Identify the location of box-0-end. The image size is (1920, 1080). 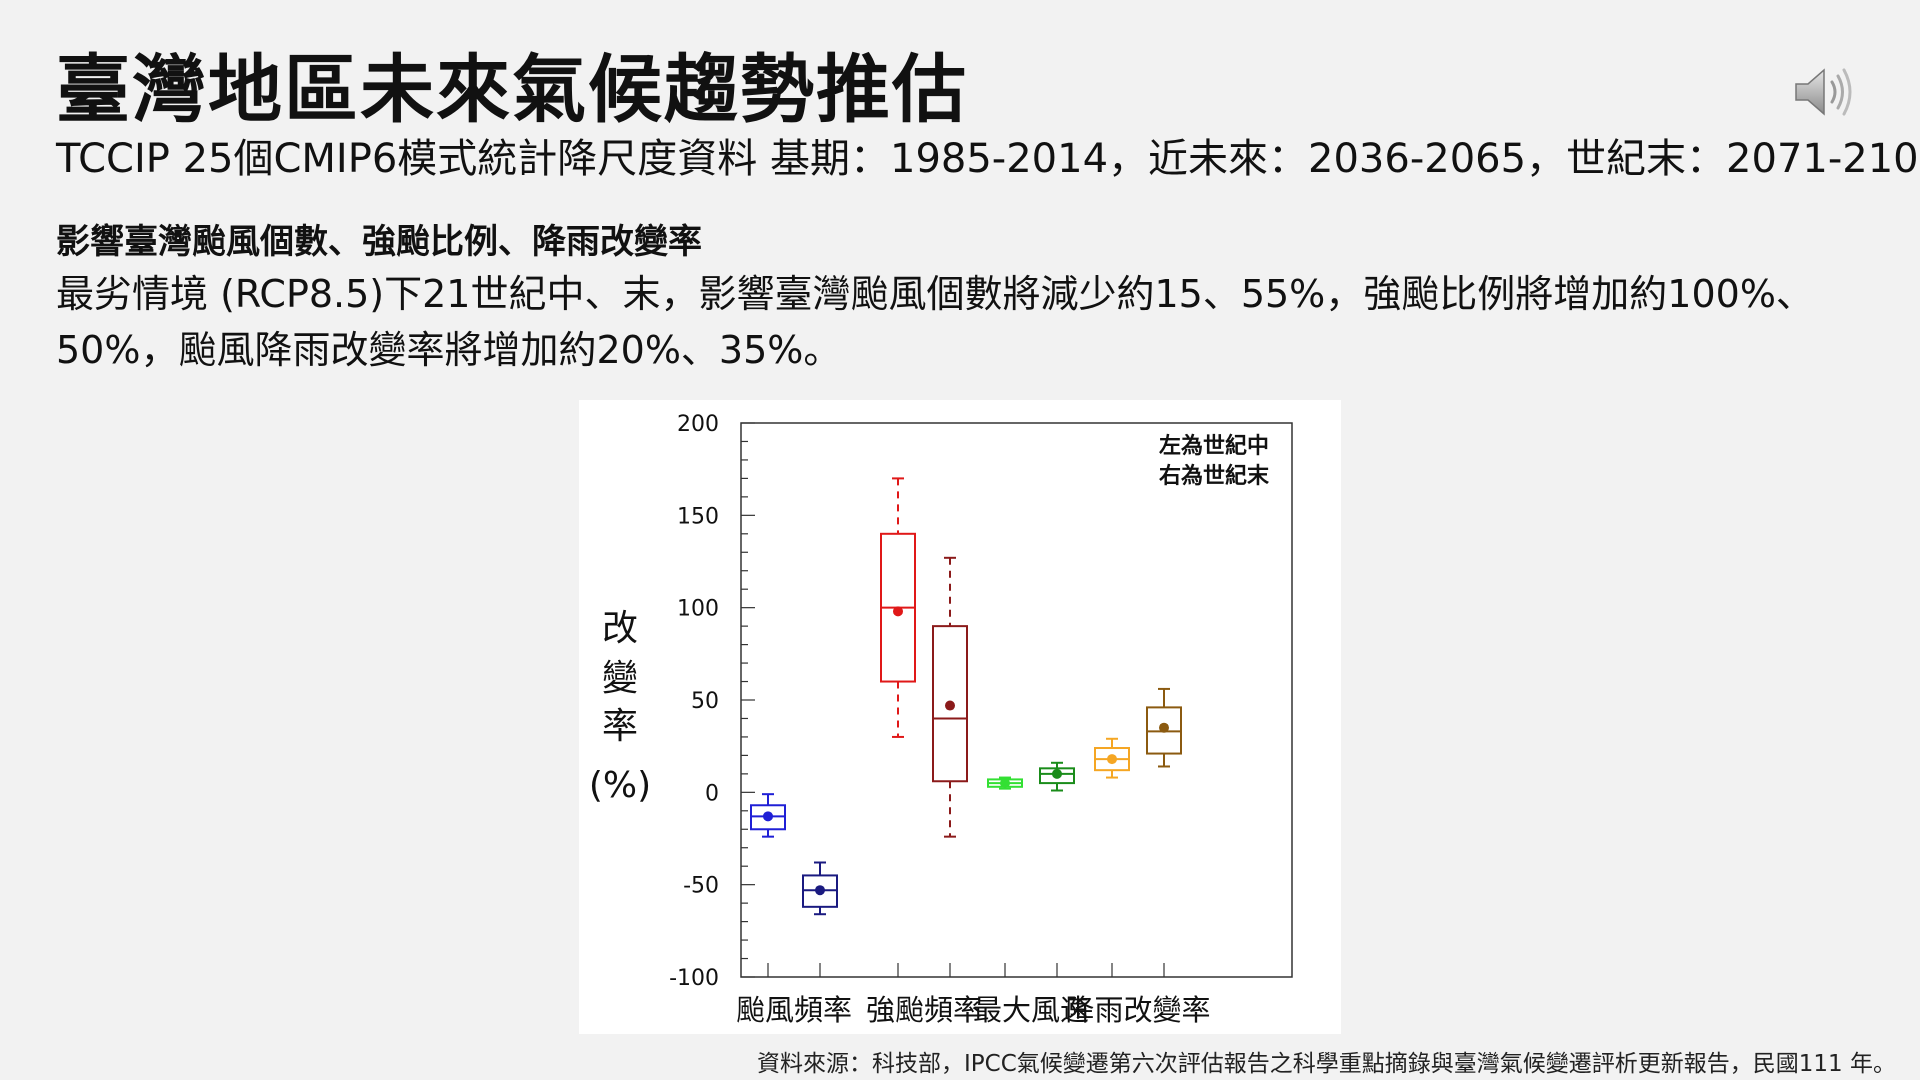
(820, 888).